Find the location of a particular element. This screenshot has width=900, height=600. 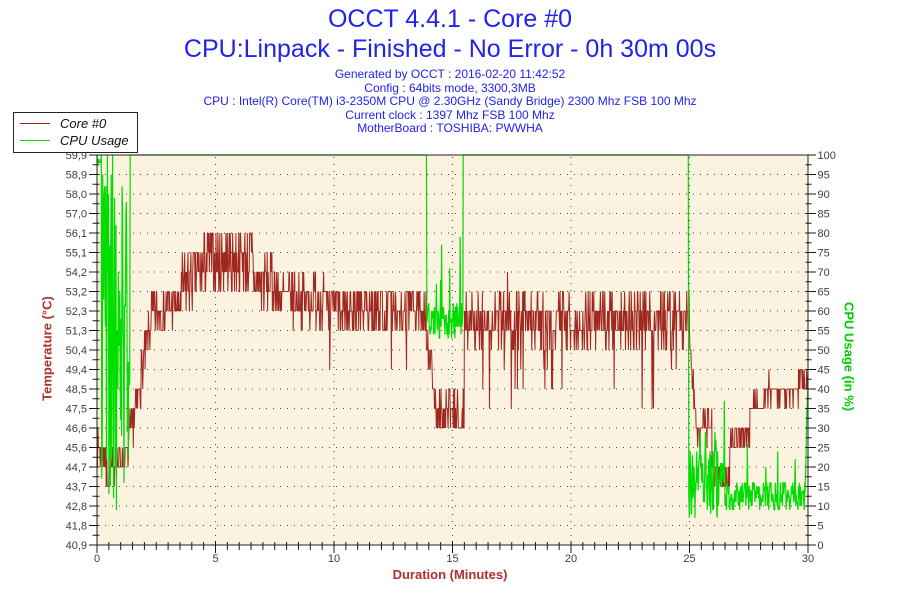

svg-text: 85 is located at coordinates (824, 215).